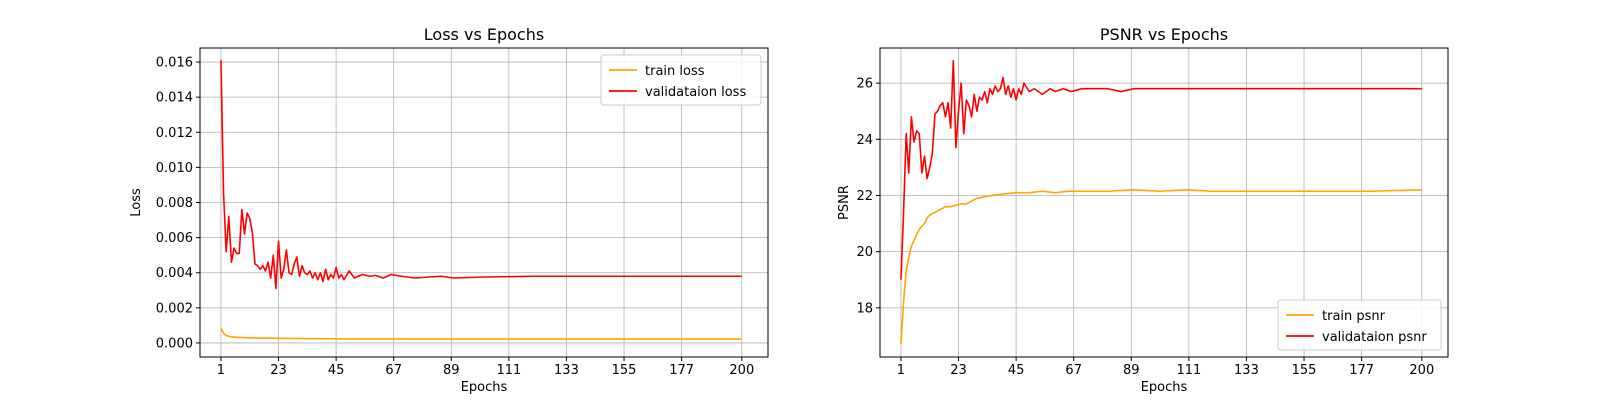 The width and height of the screenshot is (1600, 400). I want to click on legend: train psnr validataion psnr, so click(1359, 325).